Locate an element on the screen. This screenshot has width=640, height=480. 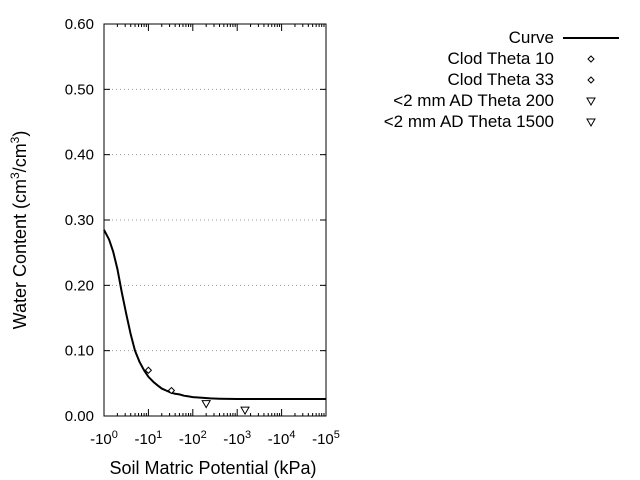
y-tick-label: 0.10 is located at coordinates (79, 351).